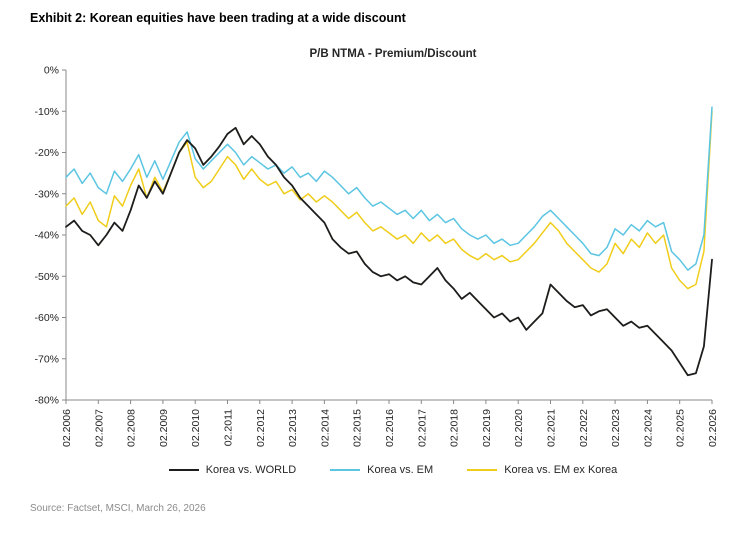 This screenshot has height=534, width=741. What do you see at coordinates (164, 428) in the screenshot?
I see `x-tick-label: 02.2009` at bounding box center [164, 428].